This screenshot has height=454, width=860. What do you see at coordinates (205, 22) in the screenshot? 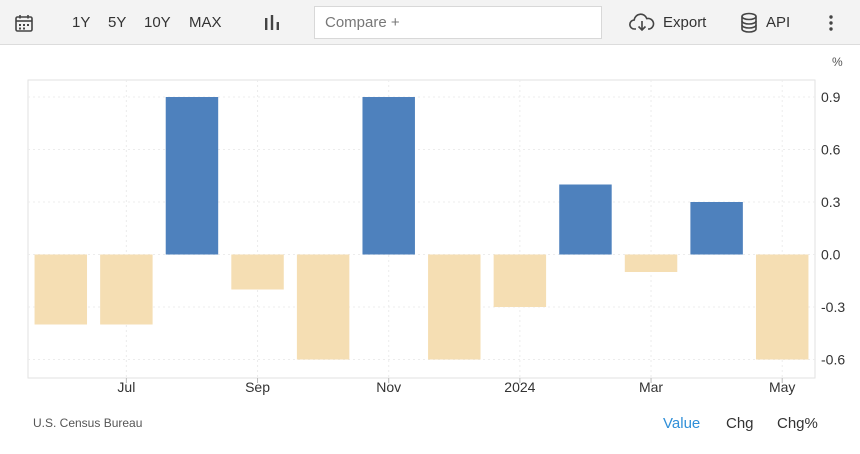
I see `range-max-button: MAX` at bounding box center [205, 22].